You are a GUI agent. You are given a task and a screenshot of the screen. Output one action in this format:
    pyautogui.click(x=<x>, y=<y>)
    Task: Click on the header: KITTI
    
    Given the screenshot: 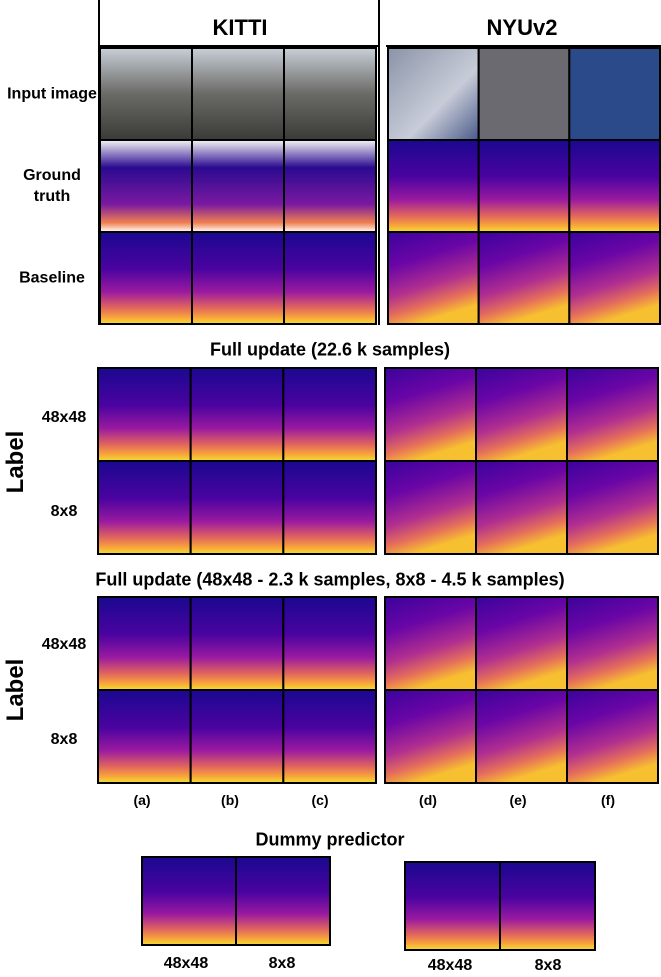 What is the action you would take?
    pyautogui.click(x=240, y=27)
    